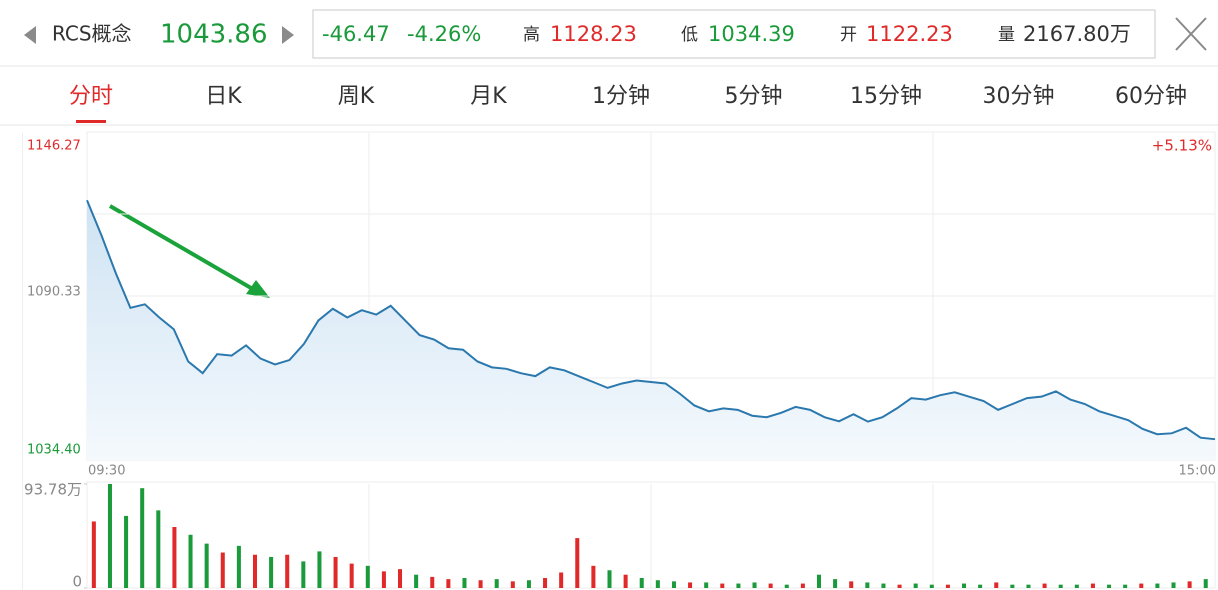 Image resolution: width=1218 pixels, height=590 pixels. Describe the element at coordinates (91, 121) in the screenshot. I see `tab-indicator` at that location.